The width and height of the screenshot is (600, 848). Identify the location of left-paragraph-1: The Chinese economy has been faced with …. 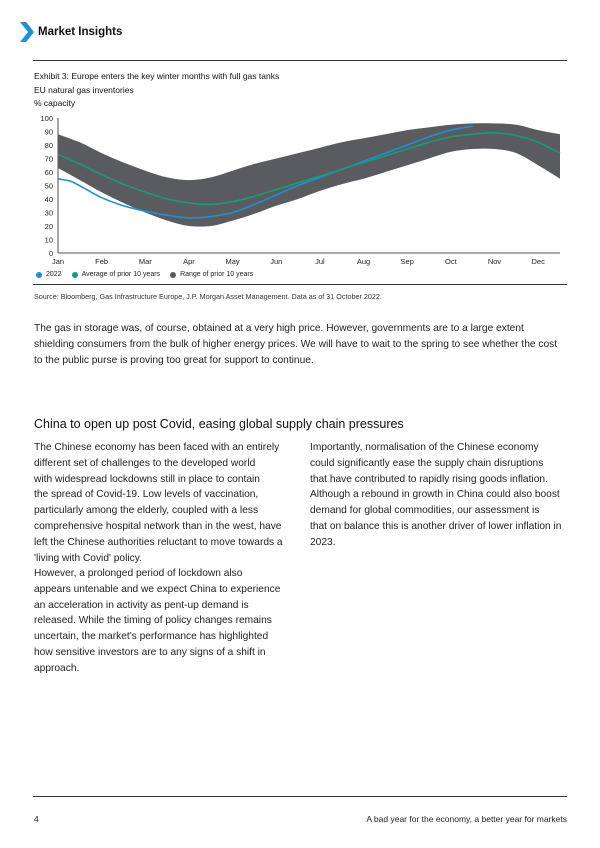
(158, 503).